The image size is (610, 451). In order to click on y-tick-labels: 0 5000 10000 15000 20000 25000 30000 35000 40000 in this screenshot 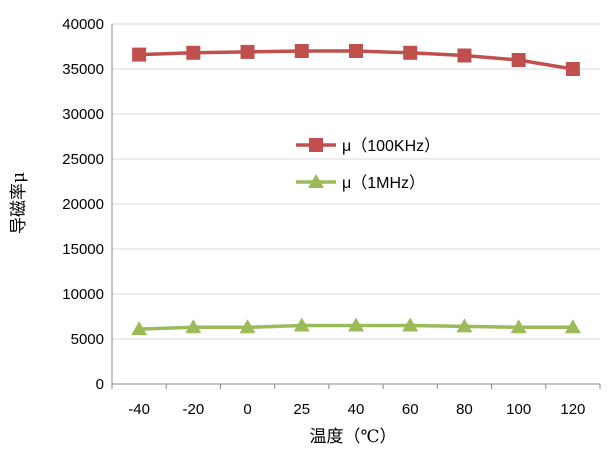, I will do `click(83, 204)`.